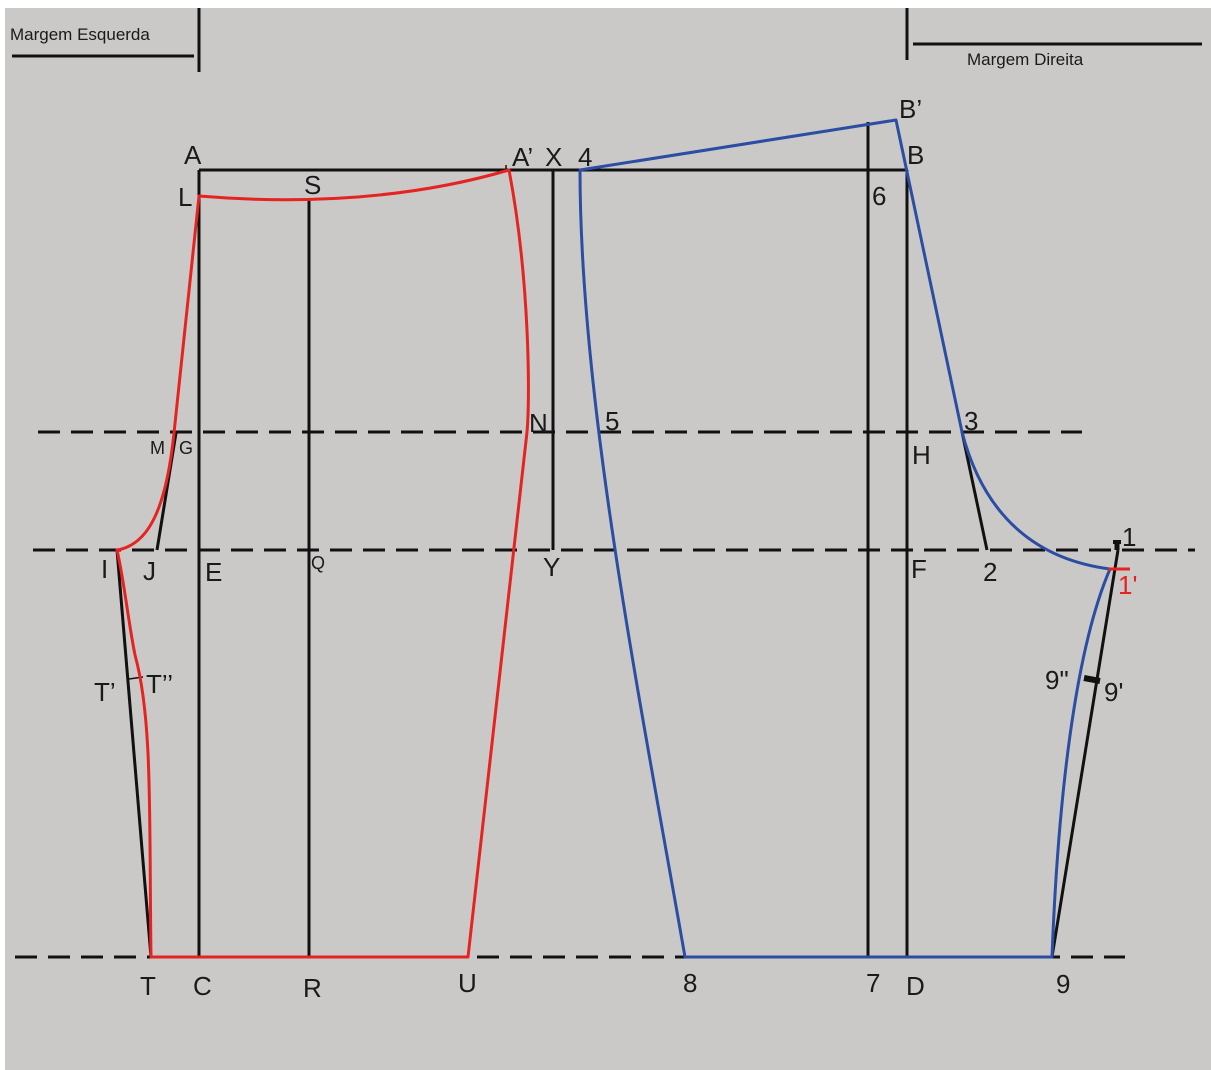  What do you see at coordinates (915, 155) in the screenshot?
I see `point-B-label: B` at bounding box center [915, 155].